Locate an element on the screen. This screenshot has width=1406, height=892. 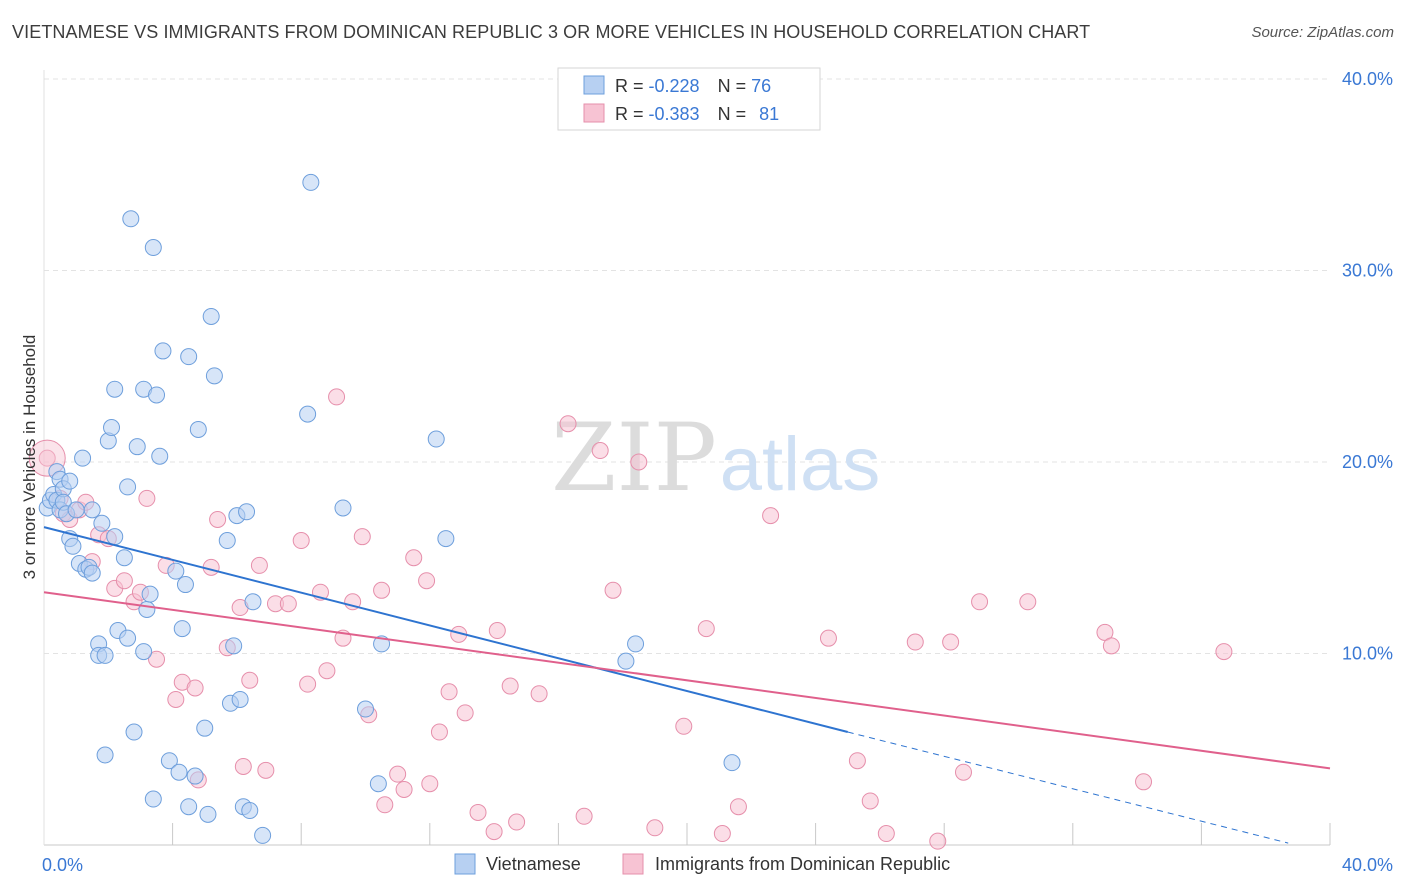
stats-r-label: R = is located at coordinates (632, 114).